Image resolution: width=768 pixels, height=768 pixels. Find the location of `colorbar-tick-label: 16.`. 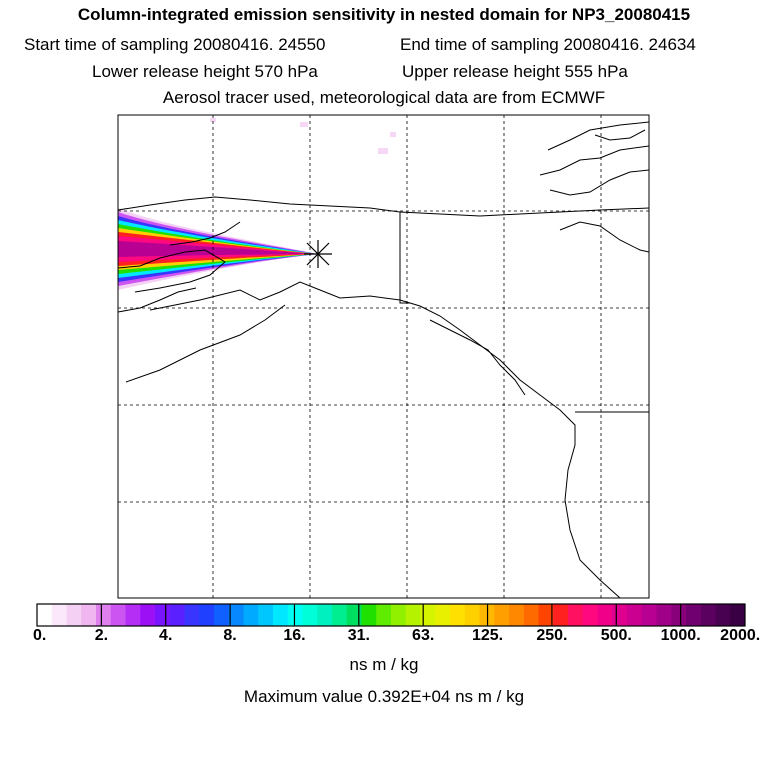

colorbar-tick-label: 16. is located at coordinates (294, 635).